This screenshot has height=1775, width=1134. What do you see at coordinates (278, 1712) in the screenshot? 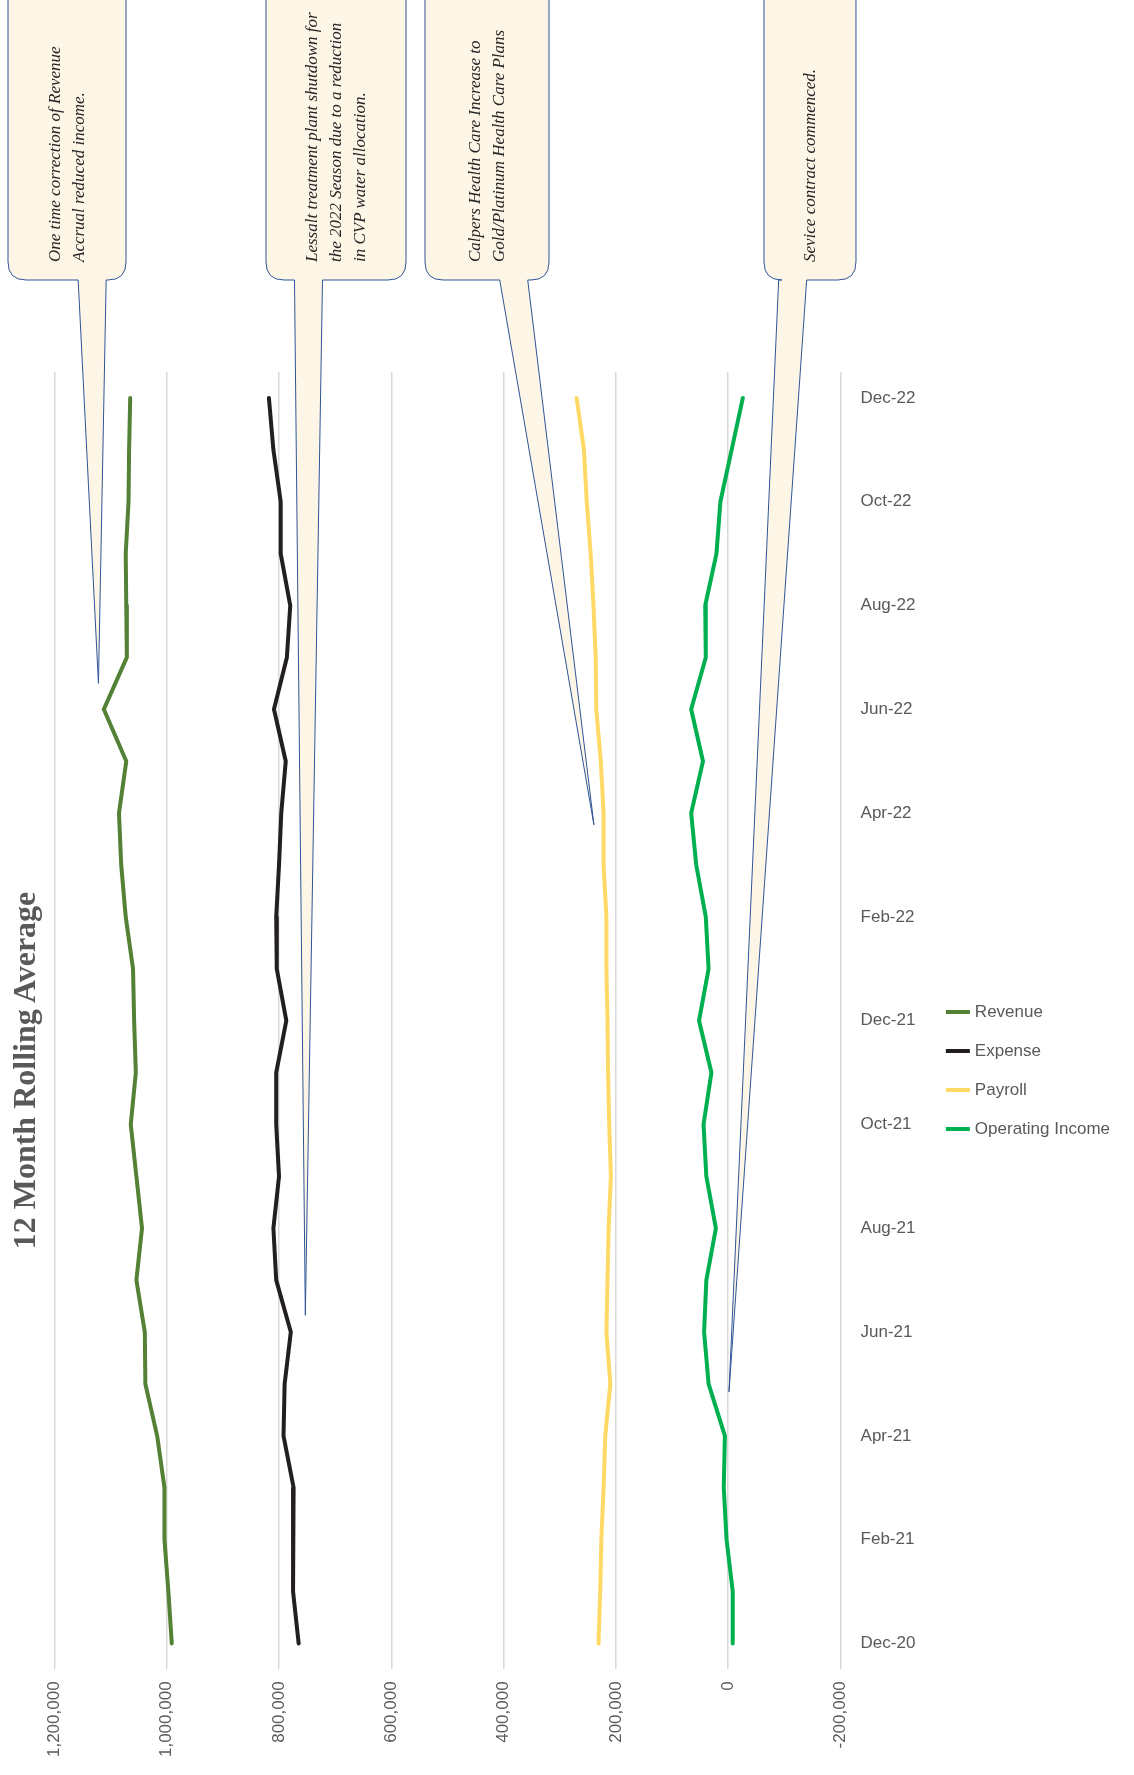
I see `x-tick-label: 800,000` at bounding box center [278, 1712].